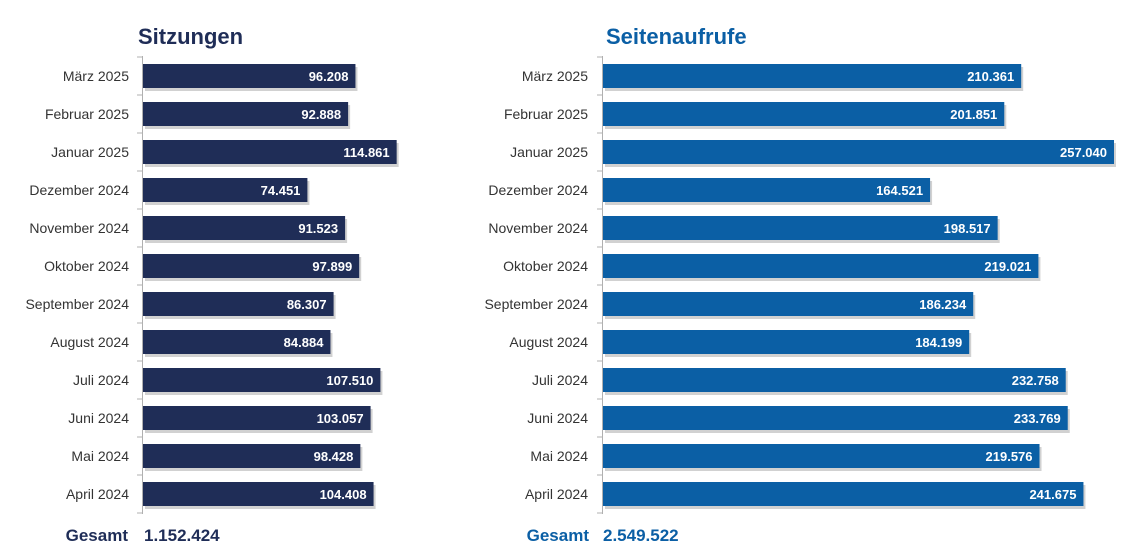 This screenshot has width=1138, height=555. Describe the element at coordinates (938, 342) in the screenshot. I see `bar-value-label: 184.199` at that location.